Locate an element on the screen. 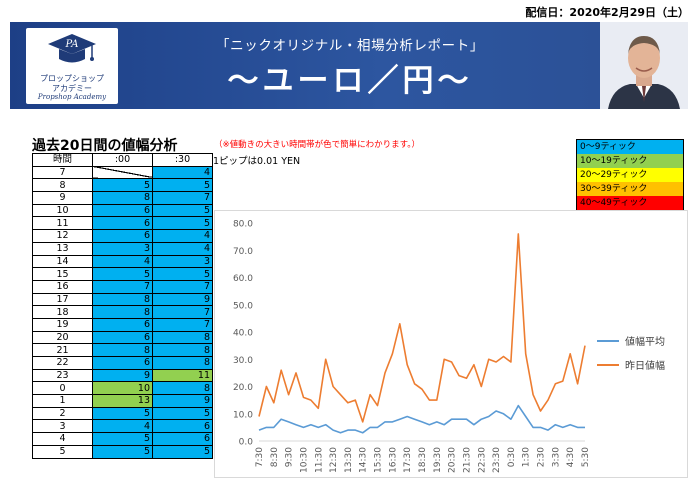 This screenshot has width=697, height=484. y-tick-label: 70.0 is located at coordinates (243, 252).